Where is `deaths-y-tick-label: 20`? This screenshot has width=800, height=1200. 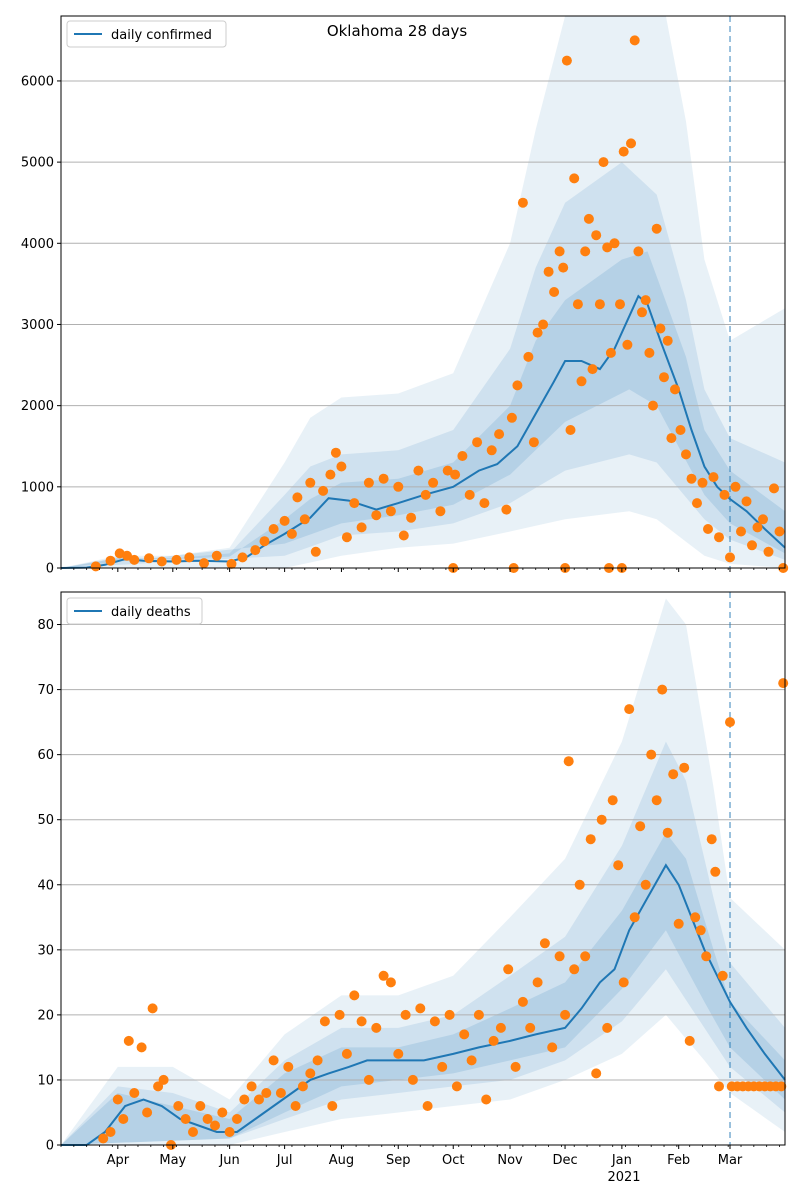
deaths-y-tick-label: 20 is located at coordinates (45, 1015).